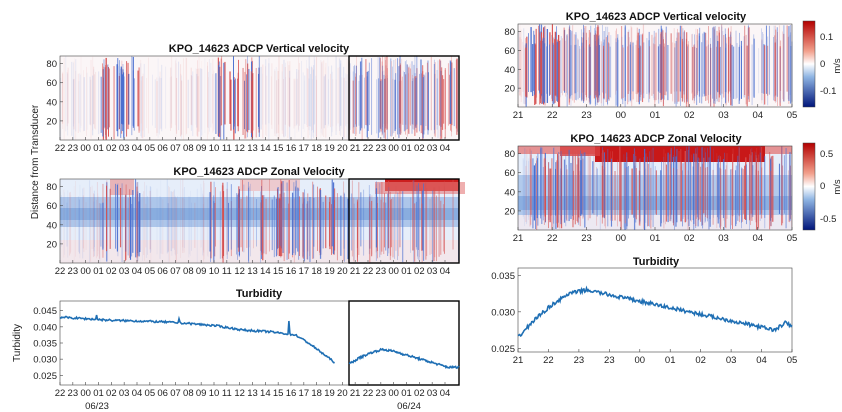 The width and height of the screenshot is (842, 412). What do you see at coordinates (368, 148) in the screenshot?
I see `lv-xtick-24: 22` at bounding box center [368, 148].